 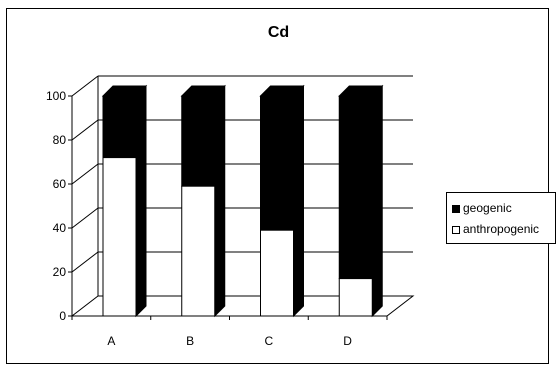 What do you see at coordinates (60, 184) in the screenshot?
I see `y-tick-label-60: 60` at bounding box center [60, 184].